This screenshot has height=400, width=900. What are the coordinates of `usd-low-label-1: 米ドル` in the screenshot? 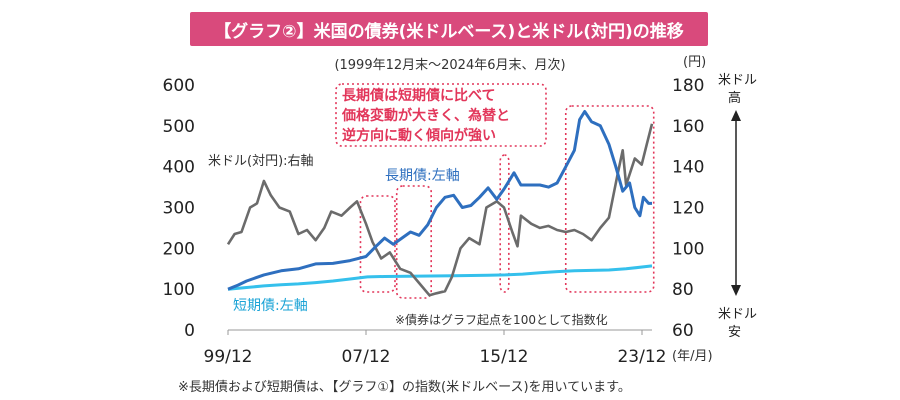 It's located at (737, 314).